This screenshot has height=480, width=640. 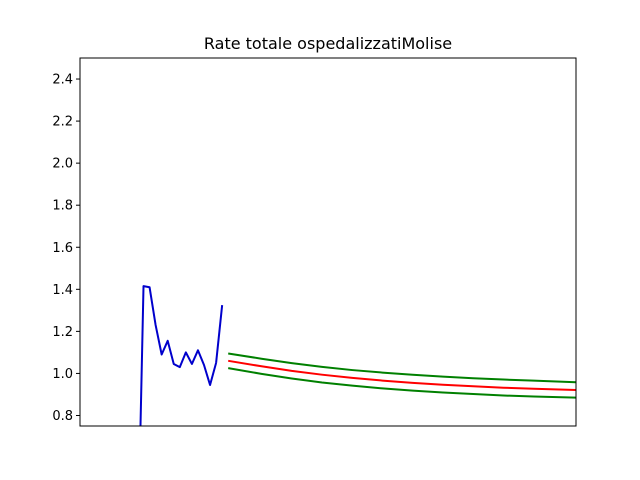 What do you see at coordinates (62, 332) in the screenshot?
I see `y-tick-label: 1.2` at bounding box center [62, 332].